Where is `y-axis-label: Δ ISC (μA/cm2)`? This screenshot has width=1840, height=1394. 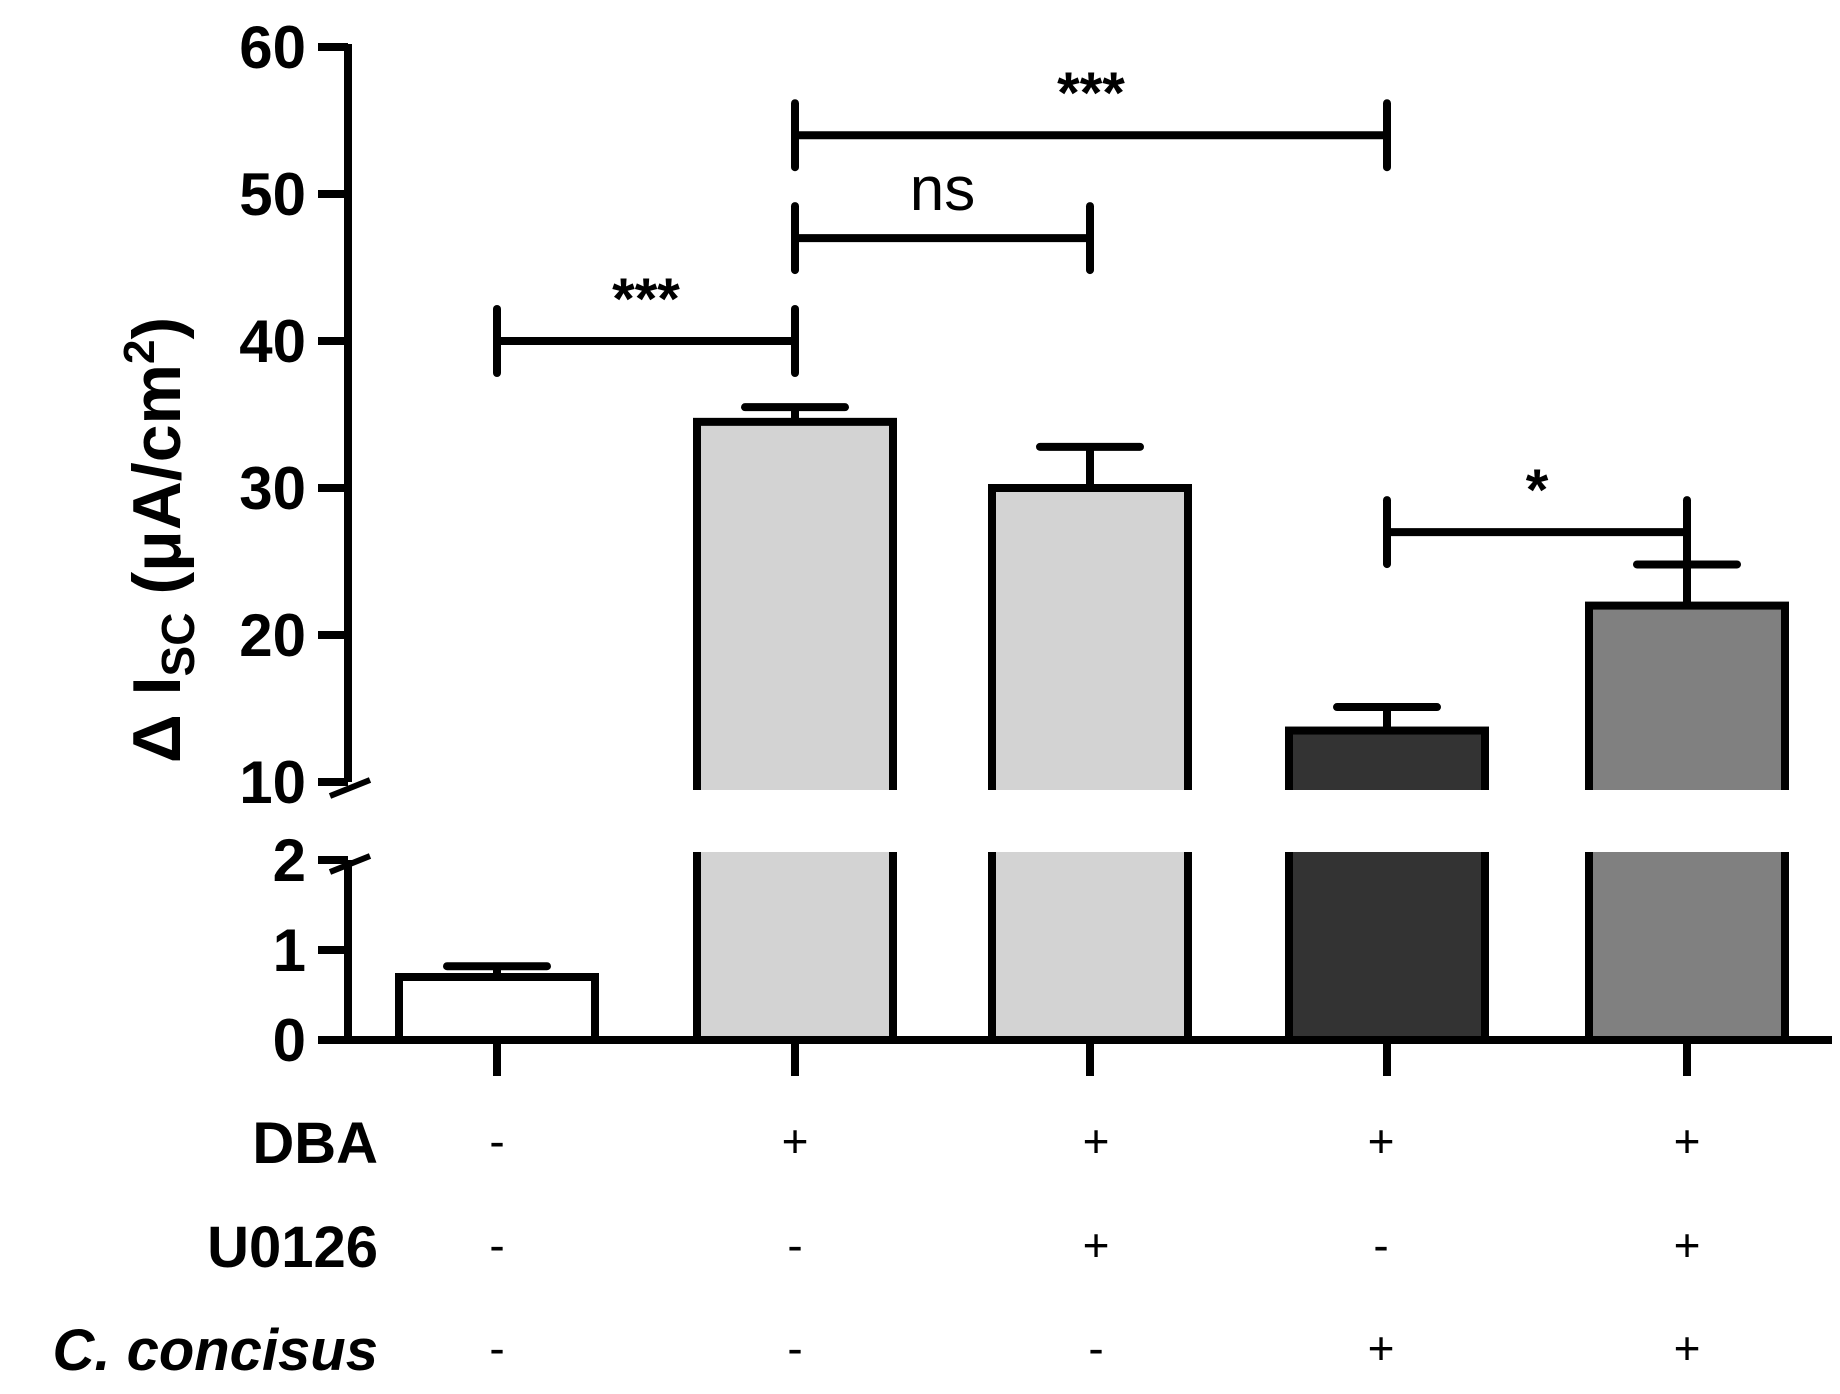
y-axis-label: Δ ISC (μA/cm2) is located at coordinates (159, 540).